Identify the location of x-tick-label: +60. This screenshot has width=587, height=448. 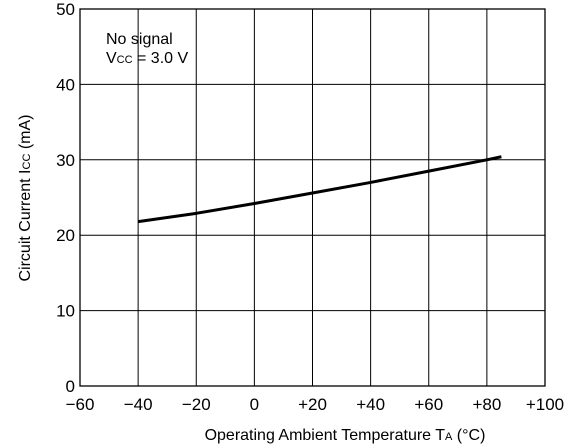
(428, 404).